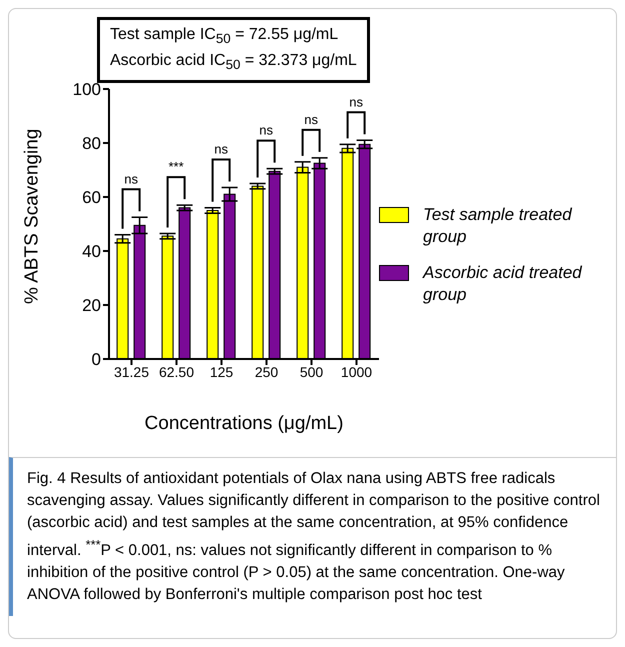 The image size is (625, 647). I want to click on x-tick-label: 62.50, so click(176, 372).